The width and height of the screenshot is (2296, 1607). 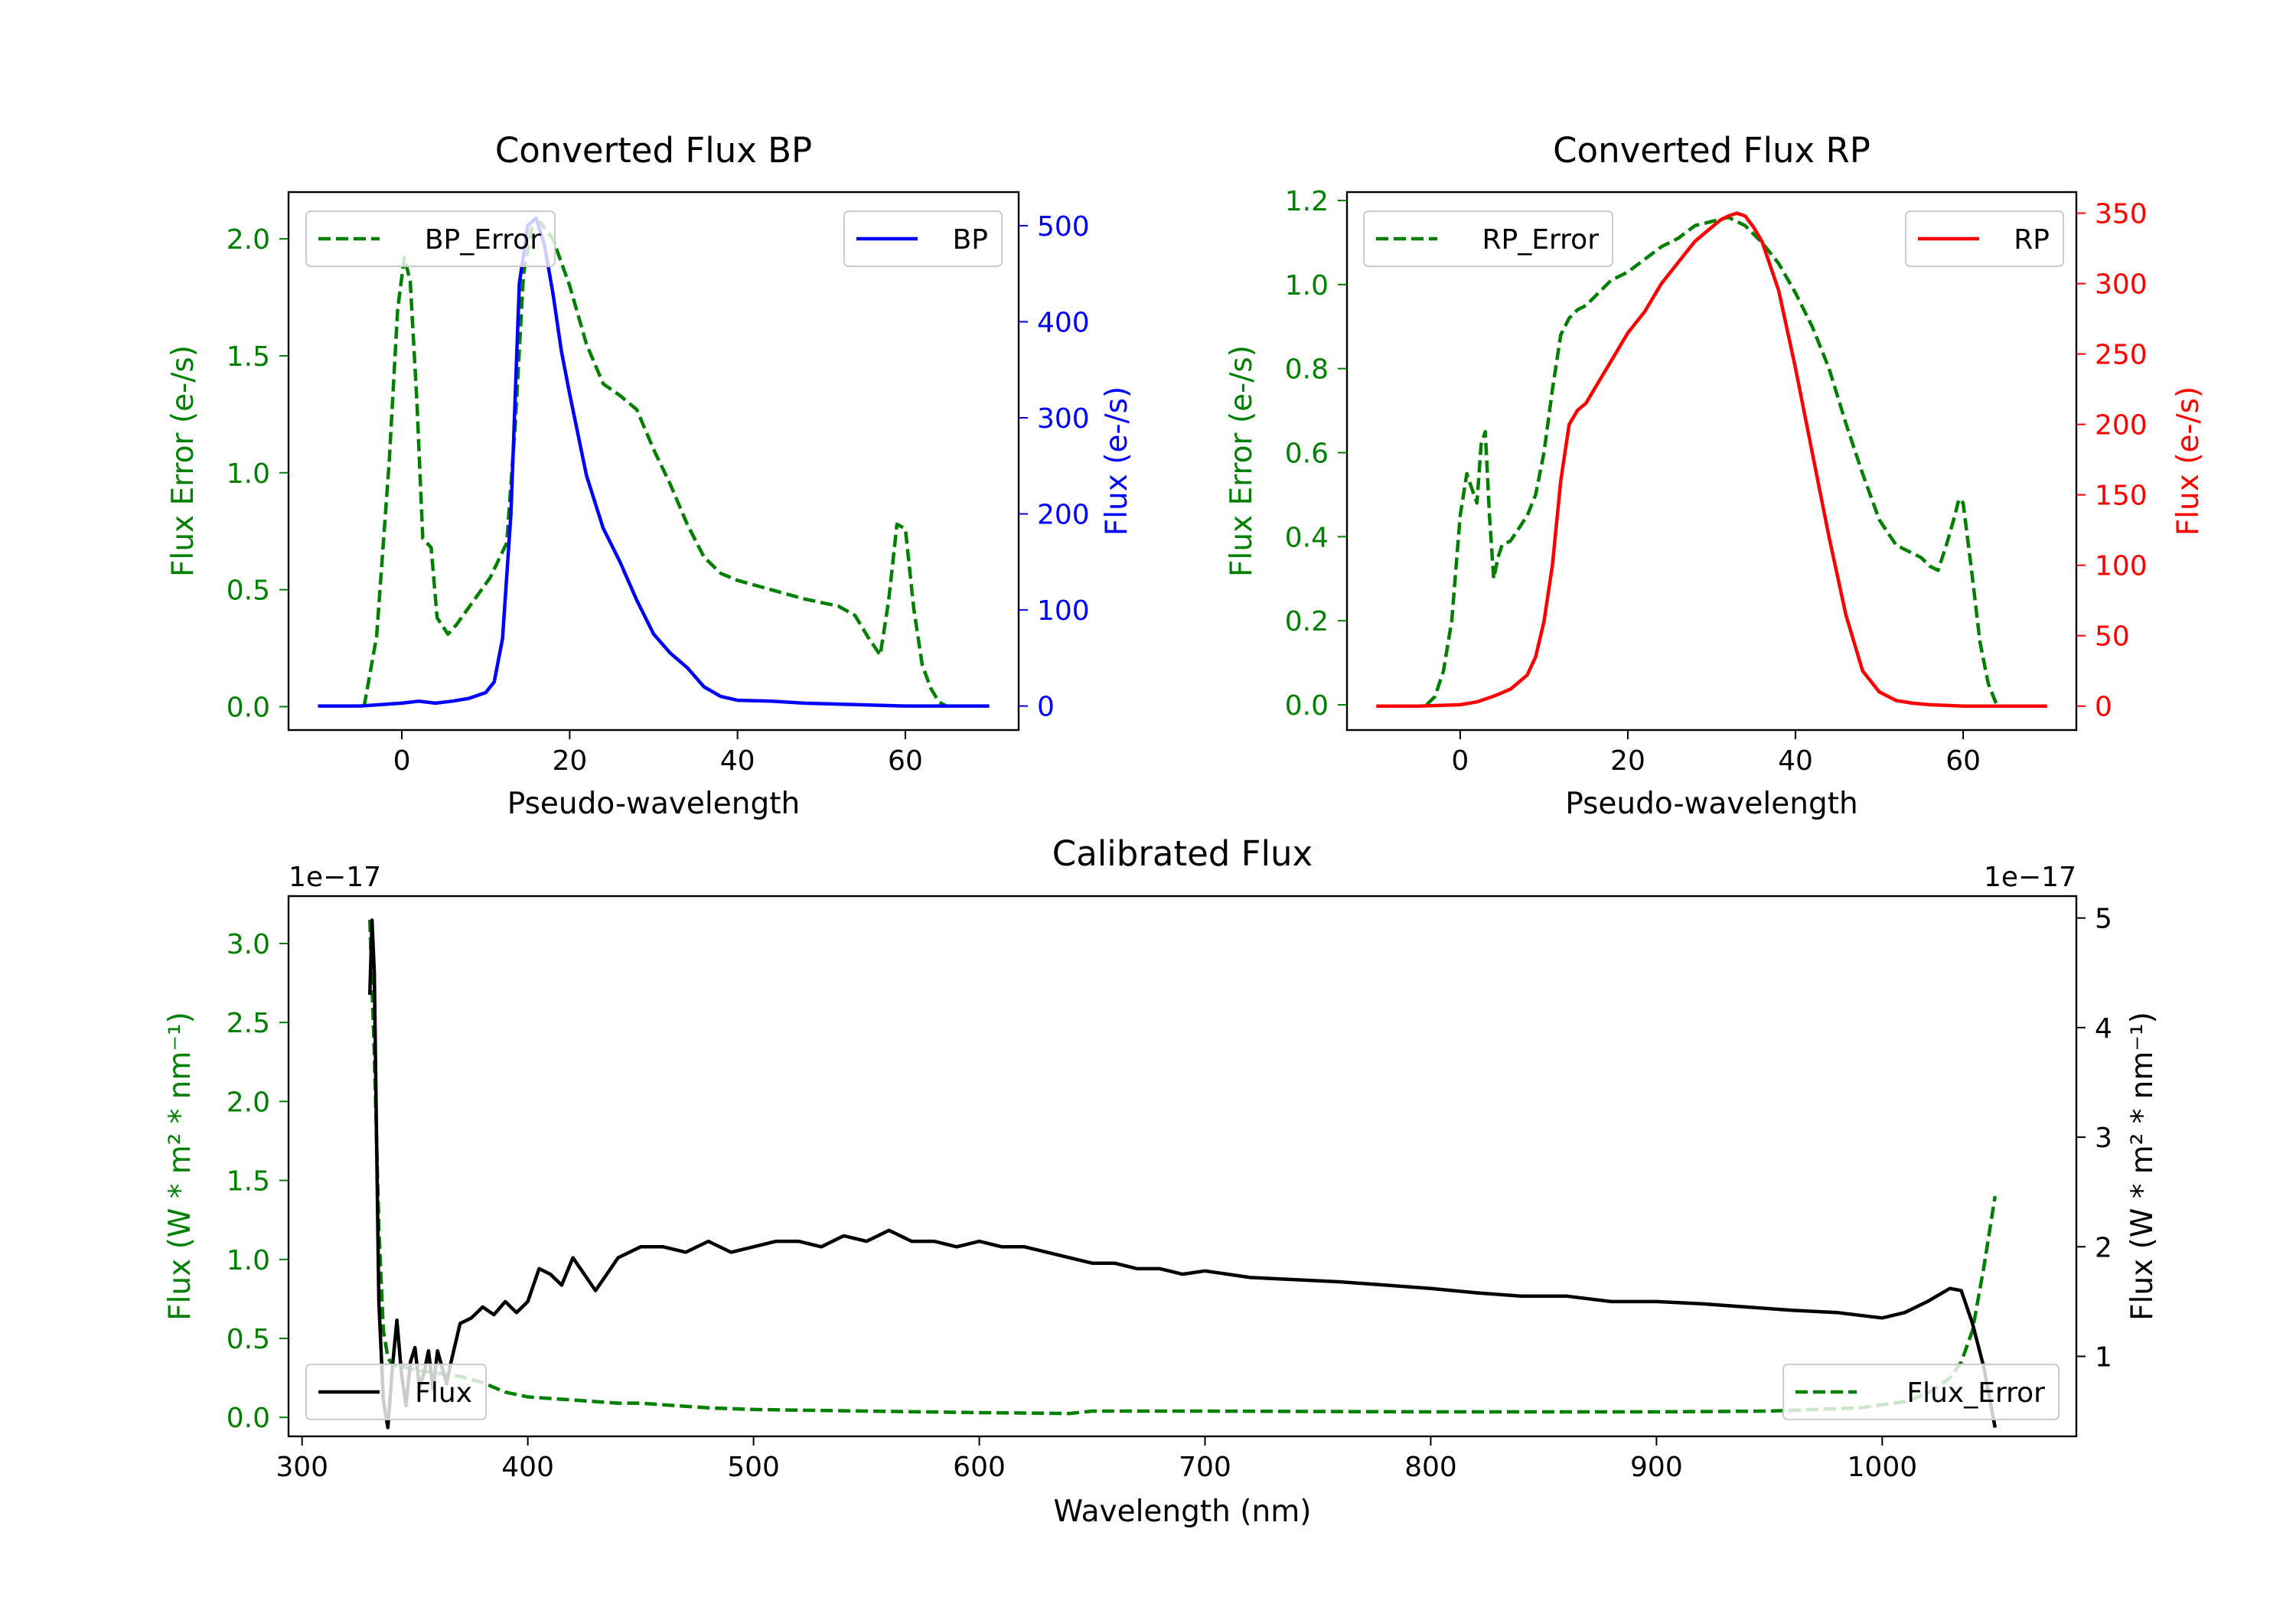 I want to click on series-line-rp, so click(x=1711, y=460).